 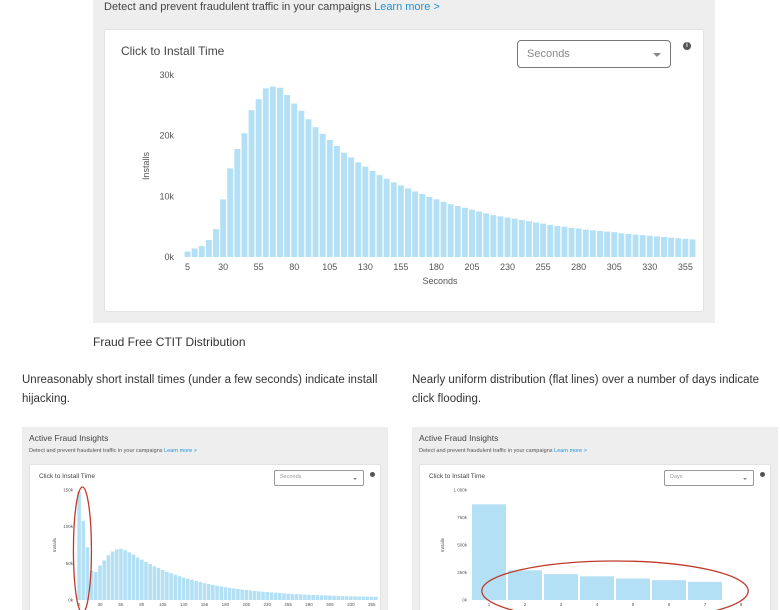 What do you see at coordinates (489, 604) in the screenshot?
I see `x-tick-label: 1` at bounding box center [489, 604].